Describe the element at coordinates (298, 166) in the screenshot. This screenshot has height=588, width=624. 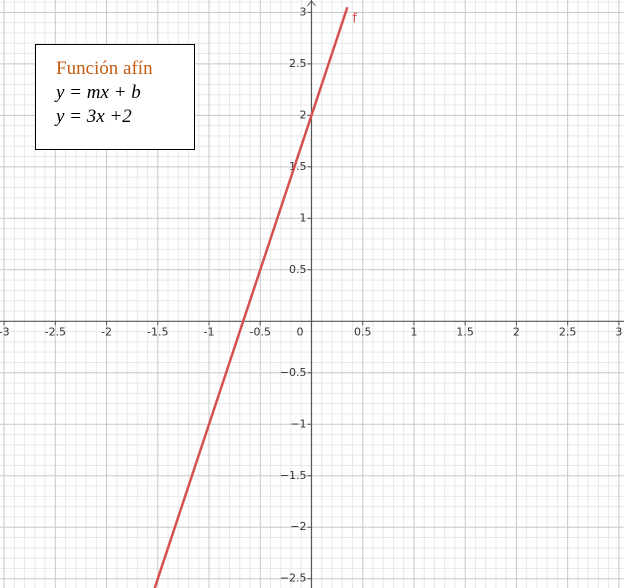
I see `y-tick-label: 1.5` at that location.